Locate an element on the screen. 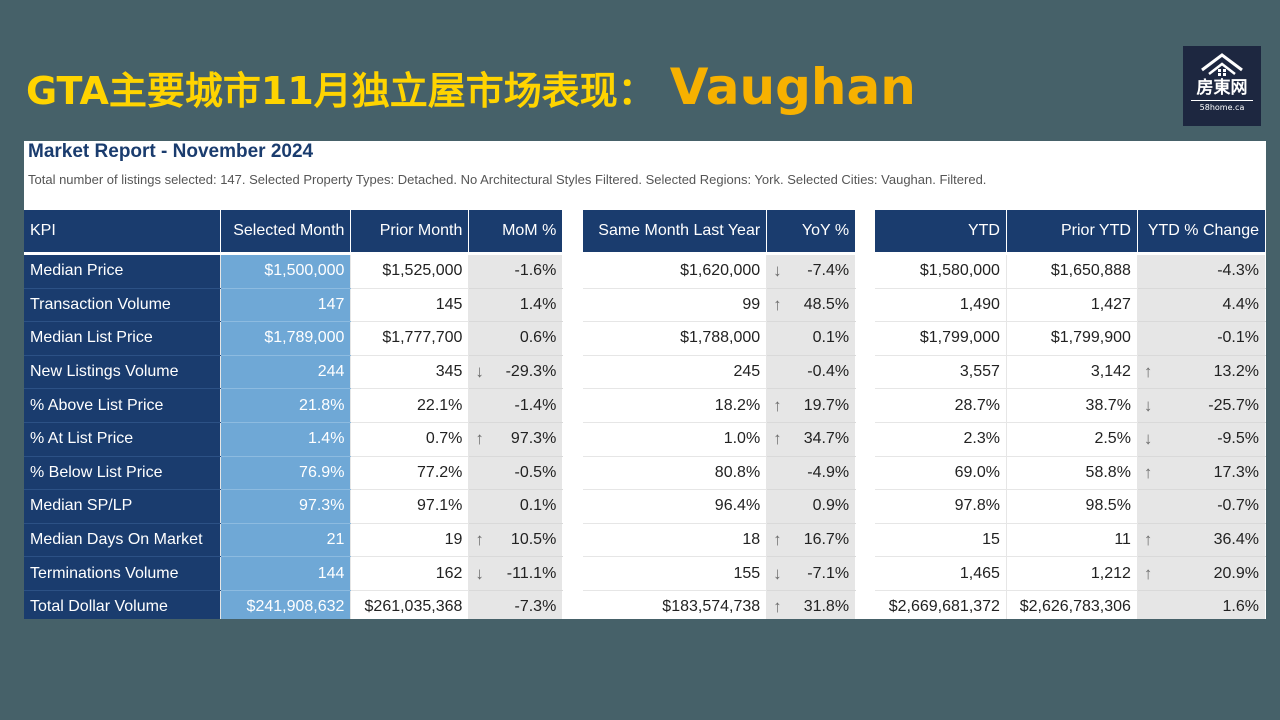  selected-month-cell: 147 is located at coordinates (286, 305).